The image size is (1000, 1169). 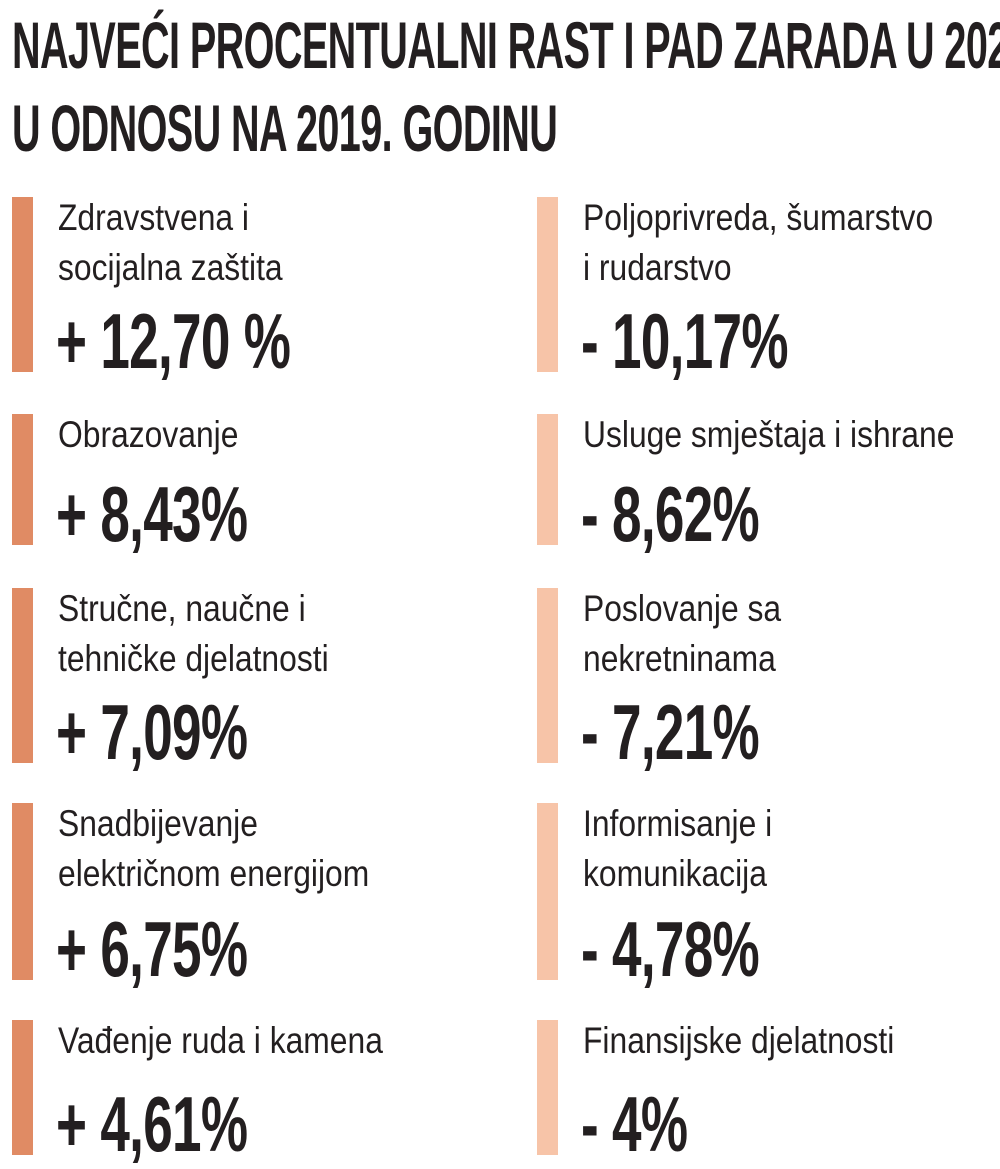 I want to click on percent-change: + 6,75%, so click(x=152, y=949).